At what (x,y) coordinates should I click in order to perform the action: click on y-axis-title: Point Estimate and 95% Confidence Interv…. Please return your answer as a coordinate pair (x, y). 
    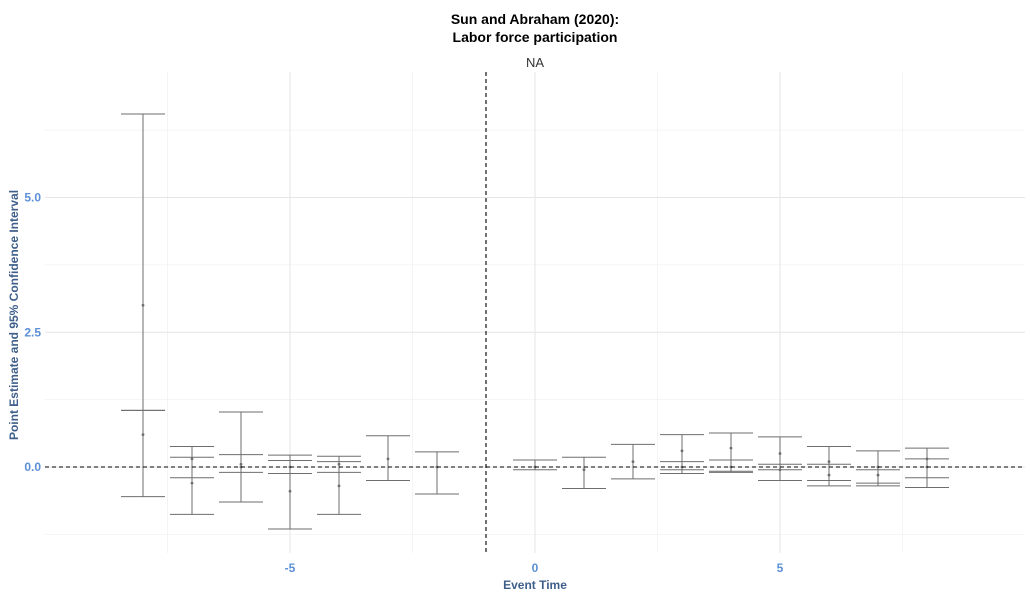
    Looking at the image, I should click on (14, 315).